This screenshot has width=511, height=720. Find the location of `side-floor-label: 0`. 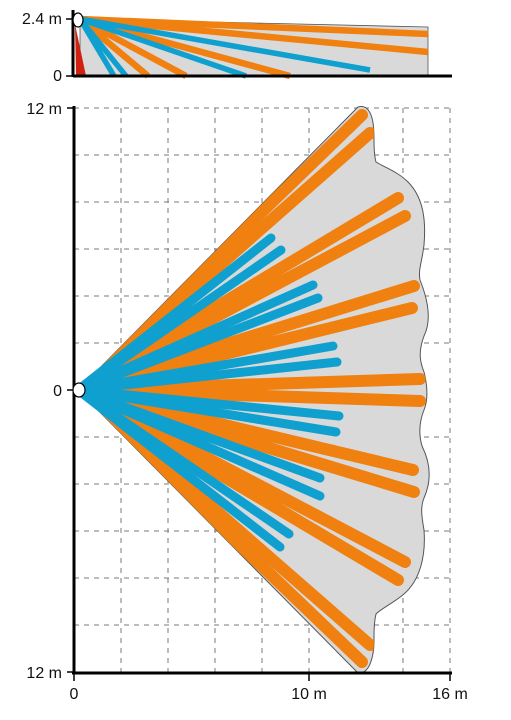

side-floor-label: 0 is located at coordinates (57, 76).